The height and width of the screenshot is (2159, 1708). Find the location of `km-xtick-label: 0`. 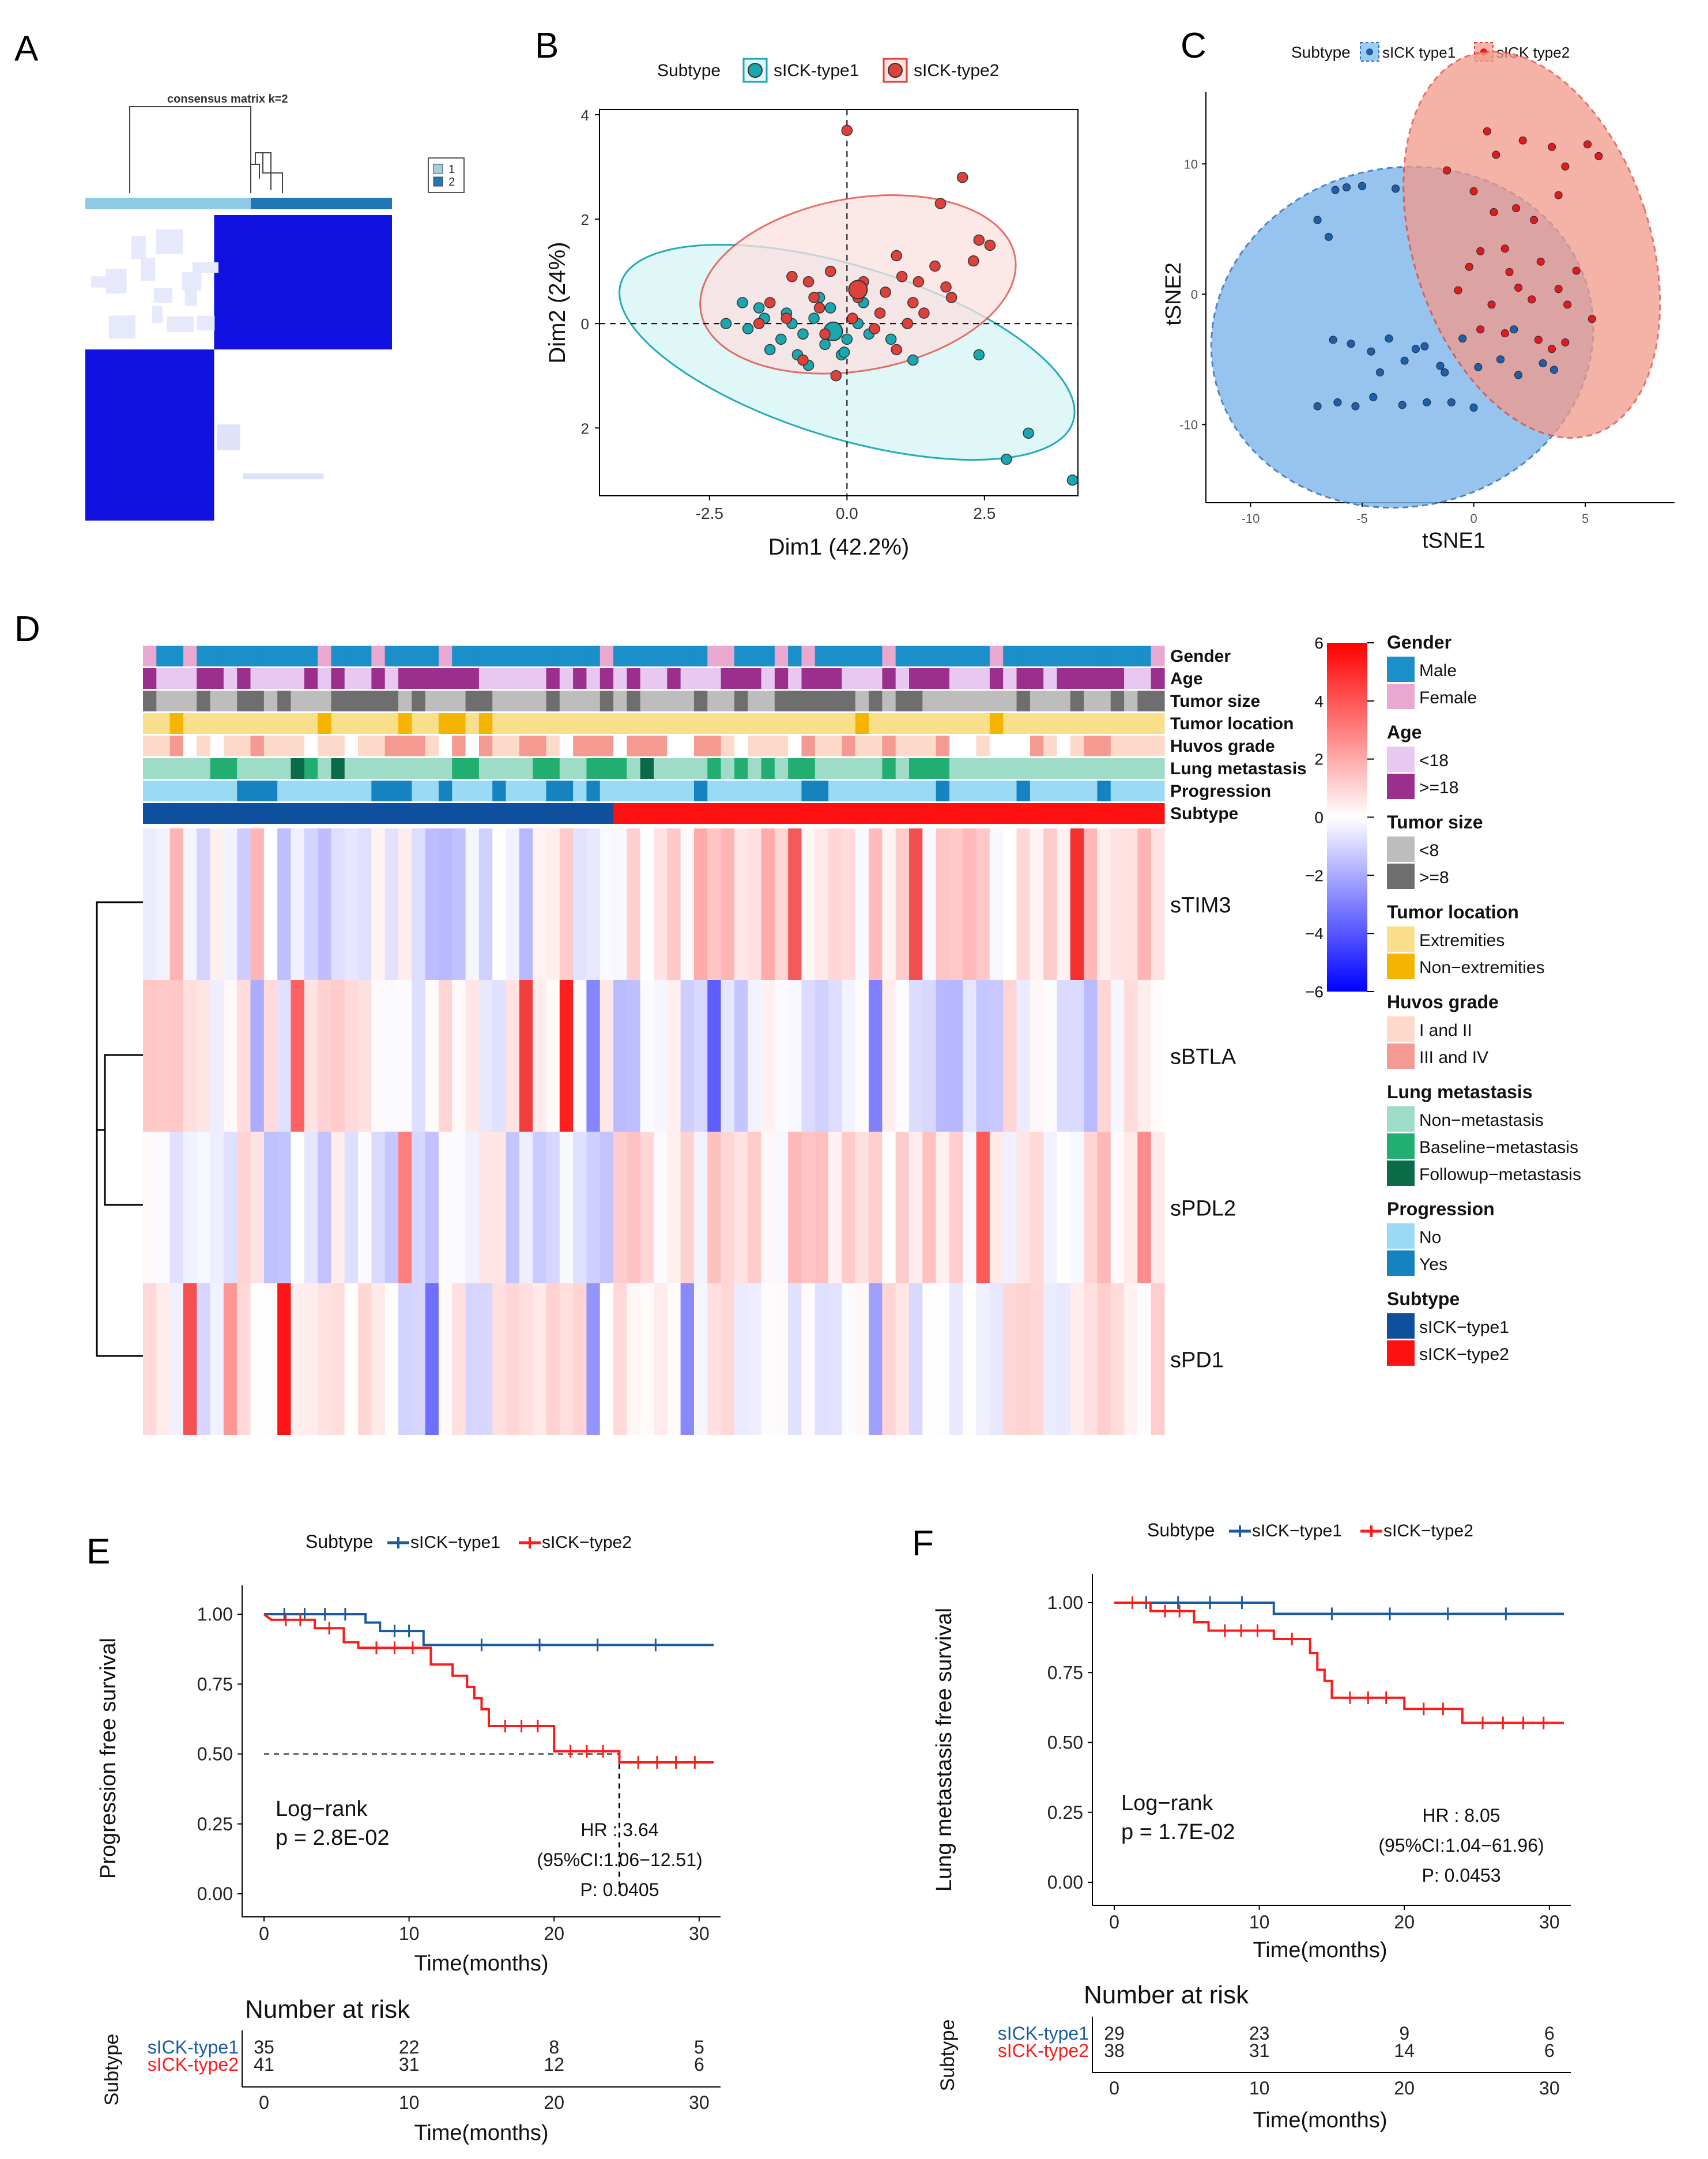

km-xtick-label: 0 is located at coordinates (1114, 1922).